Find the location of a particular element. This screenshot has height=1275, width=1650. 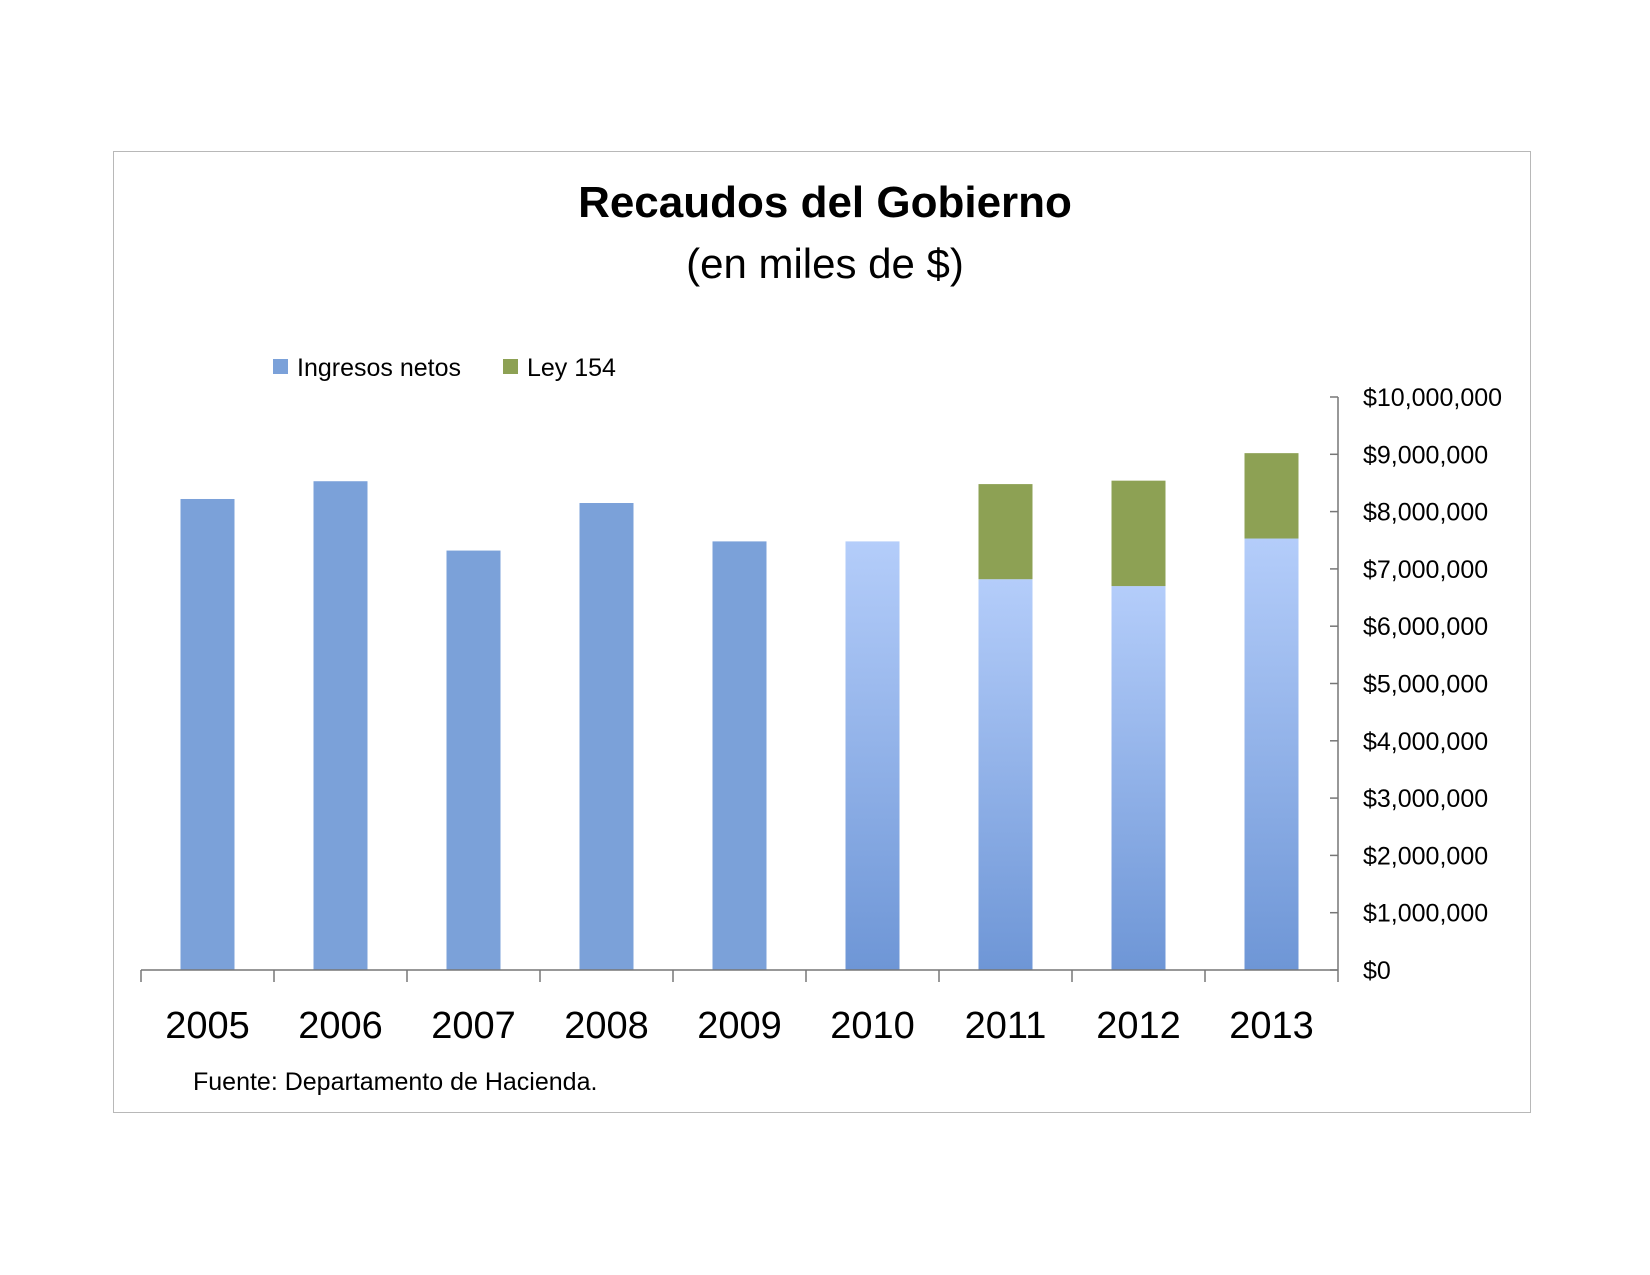

bar-ingresos-netos-2012 is located at coordinates (1138, 778).